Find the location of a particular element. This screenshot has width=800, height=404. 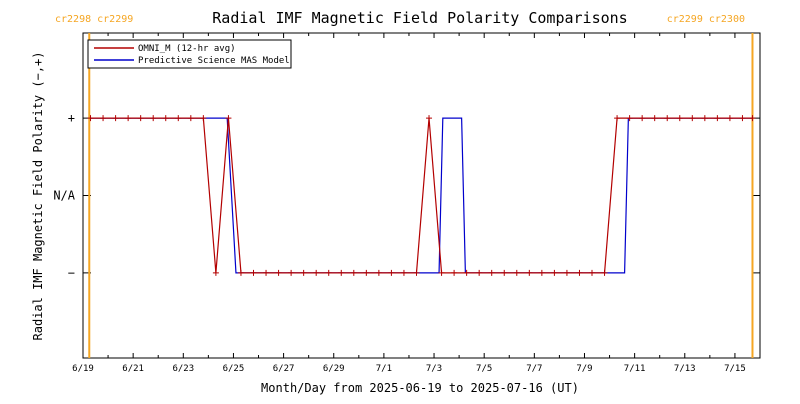

x-tick-label: 7/9 is located at coordinates (584, 369).